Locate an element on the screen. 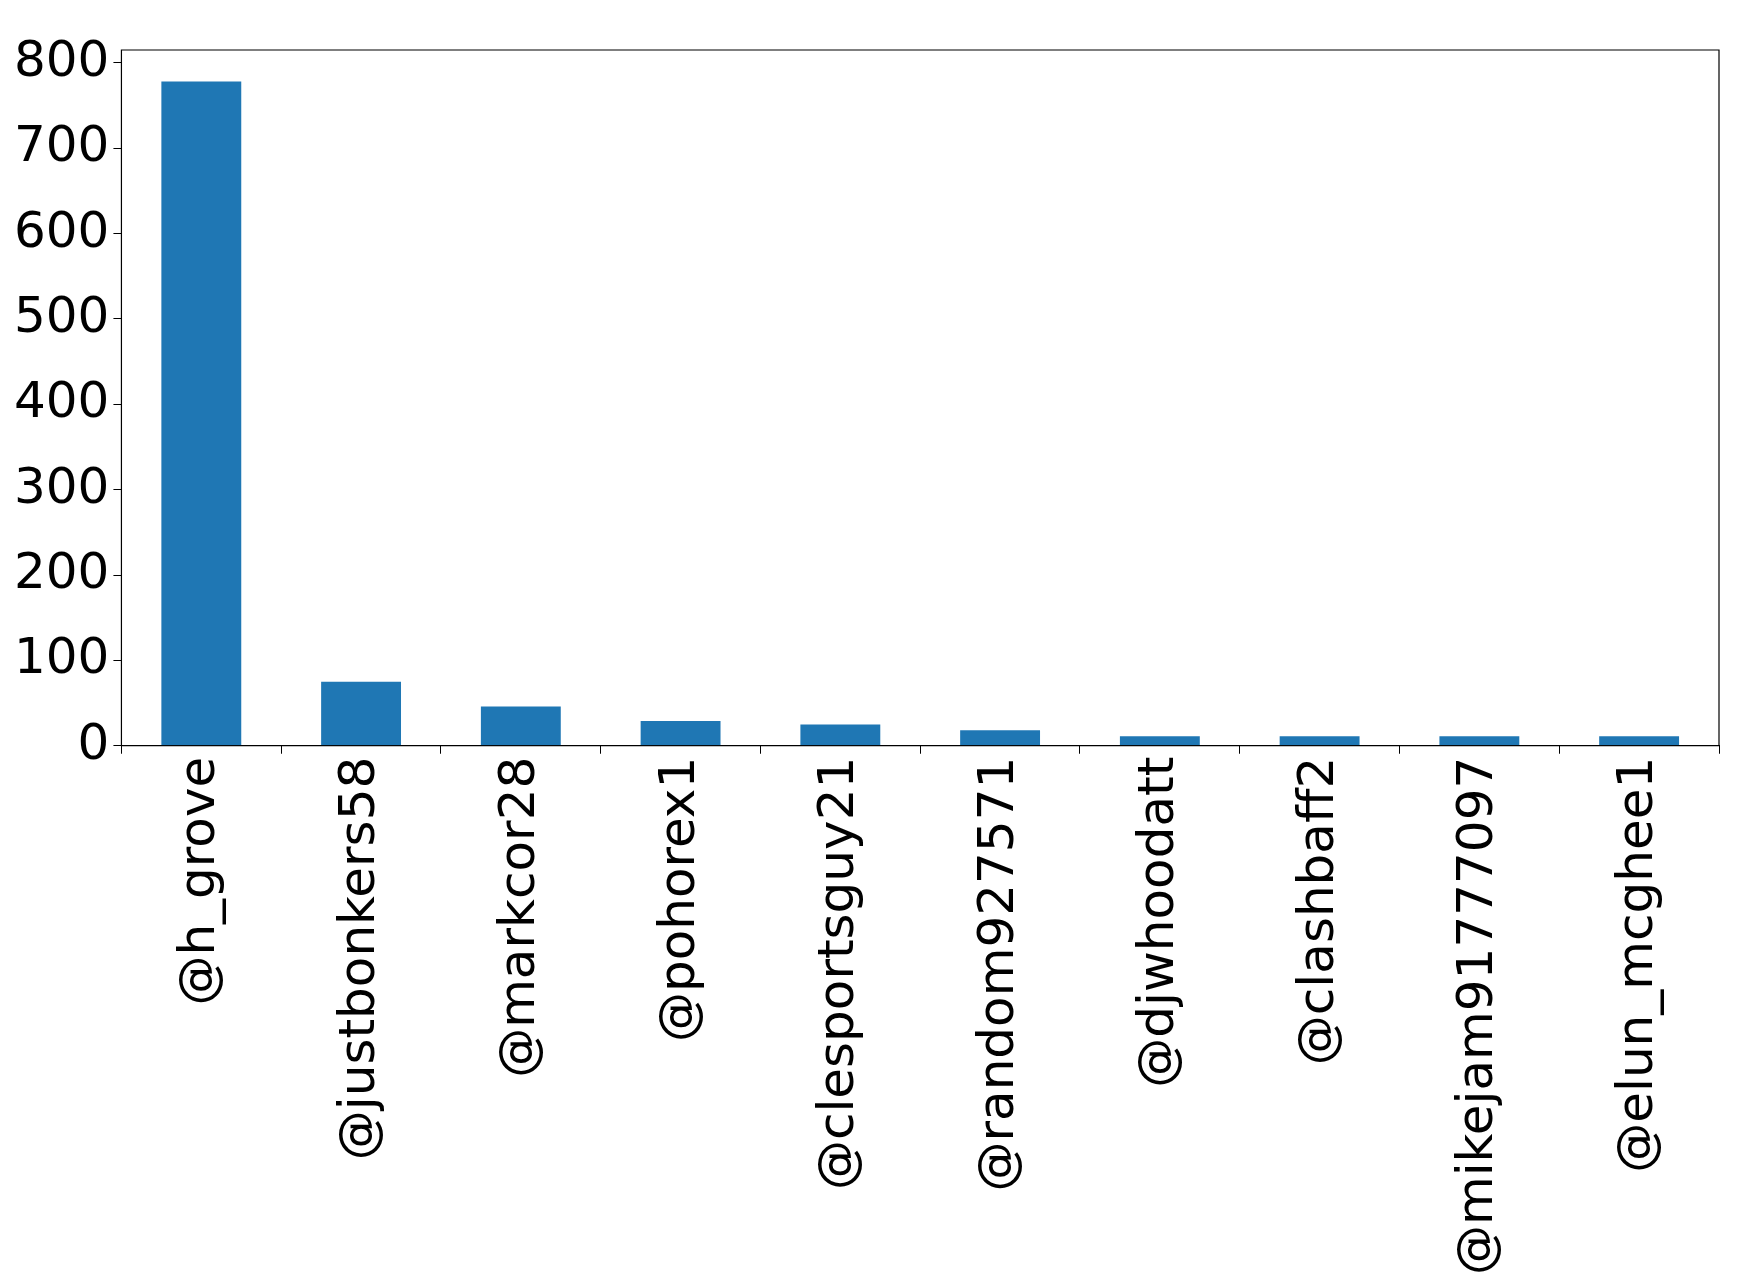  y-tick-label: 200 is located at coordinates (62, 570).